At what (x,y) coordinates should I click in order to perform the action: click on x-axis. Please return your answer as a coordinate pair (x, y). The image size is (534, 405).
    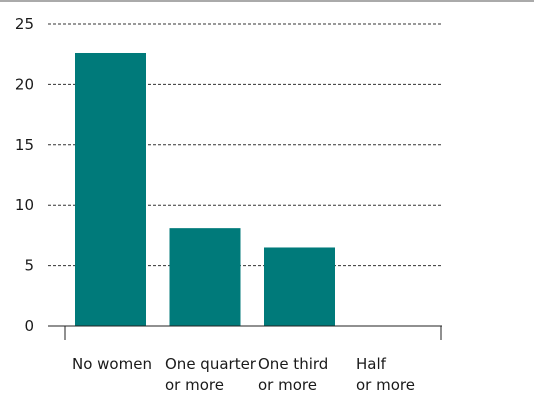
    Looking at the image, I should click on (245, 332).